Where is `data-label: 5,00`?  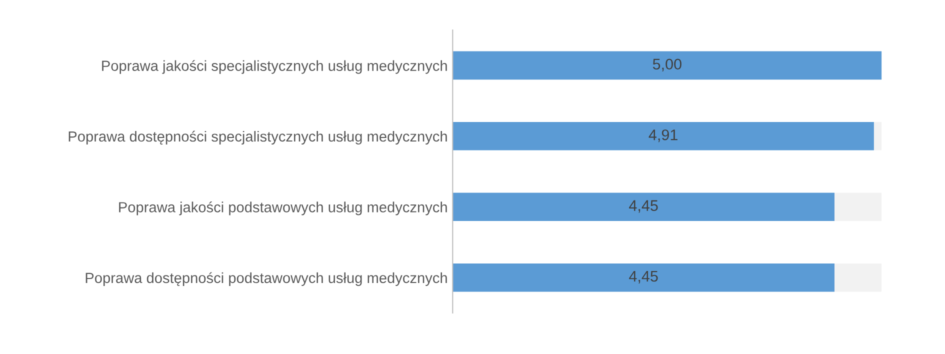 data-label: 5,00 is located at coordinates (667, 65).